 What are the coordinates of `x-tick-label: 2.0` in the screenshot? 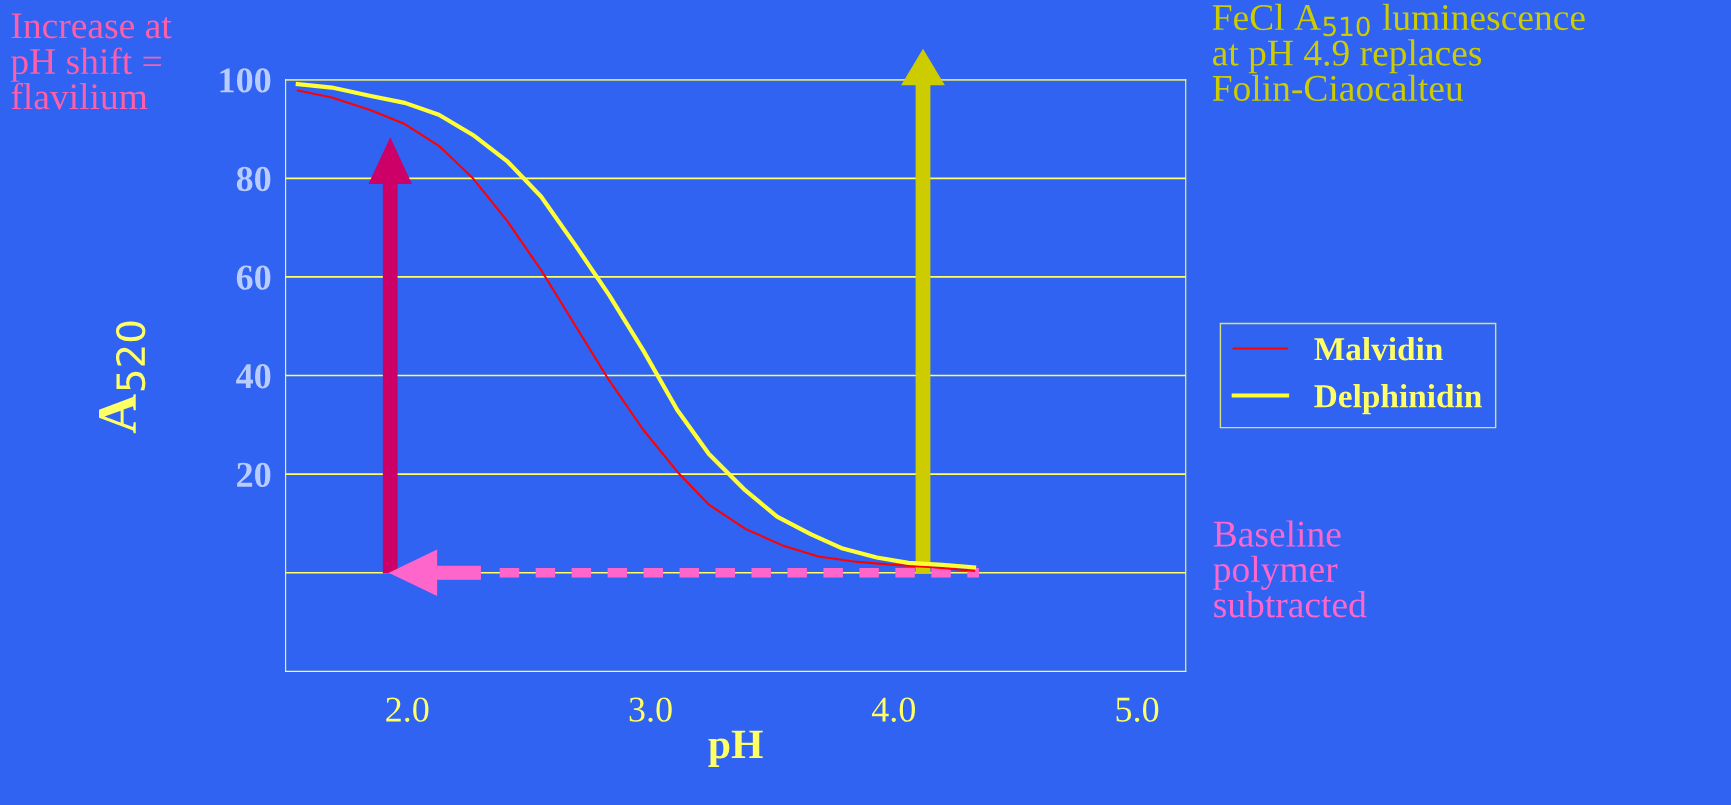 It's located at (407, 709).